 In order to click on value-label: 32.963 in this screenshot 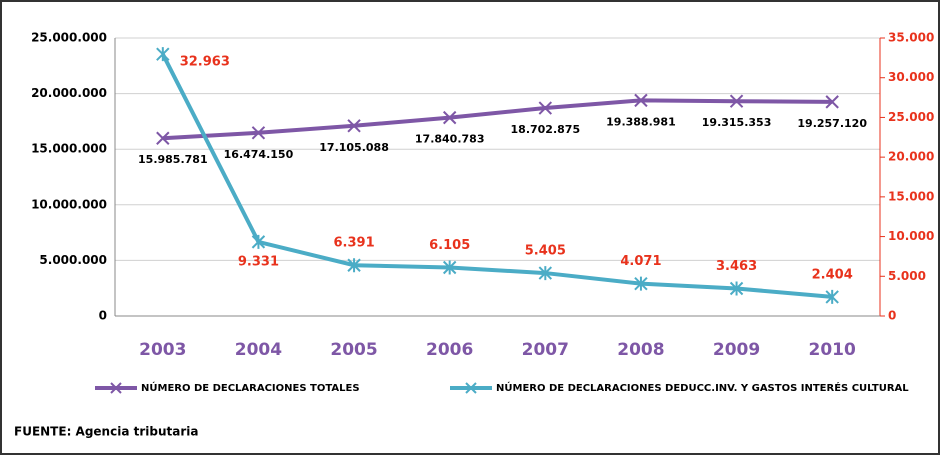, I will do `click(205, 62)`.